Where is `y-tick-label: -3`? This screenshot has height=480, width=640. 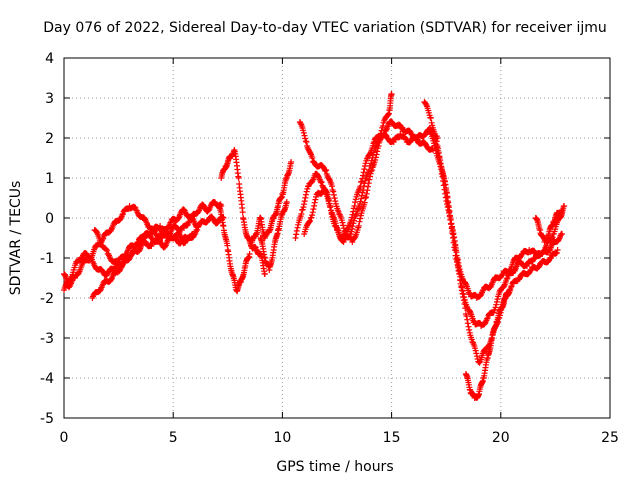 y-tick-label: -3 is located at coordinates (47, 339).